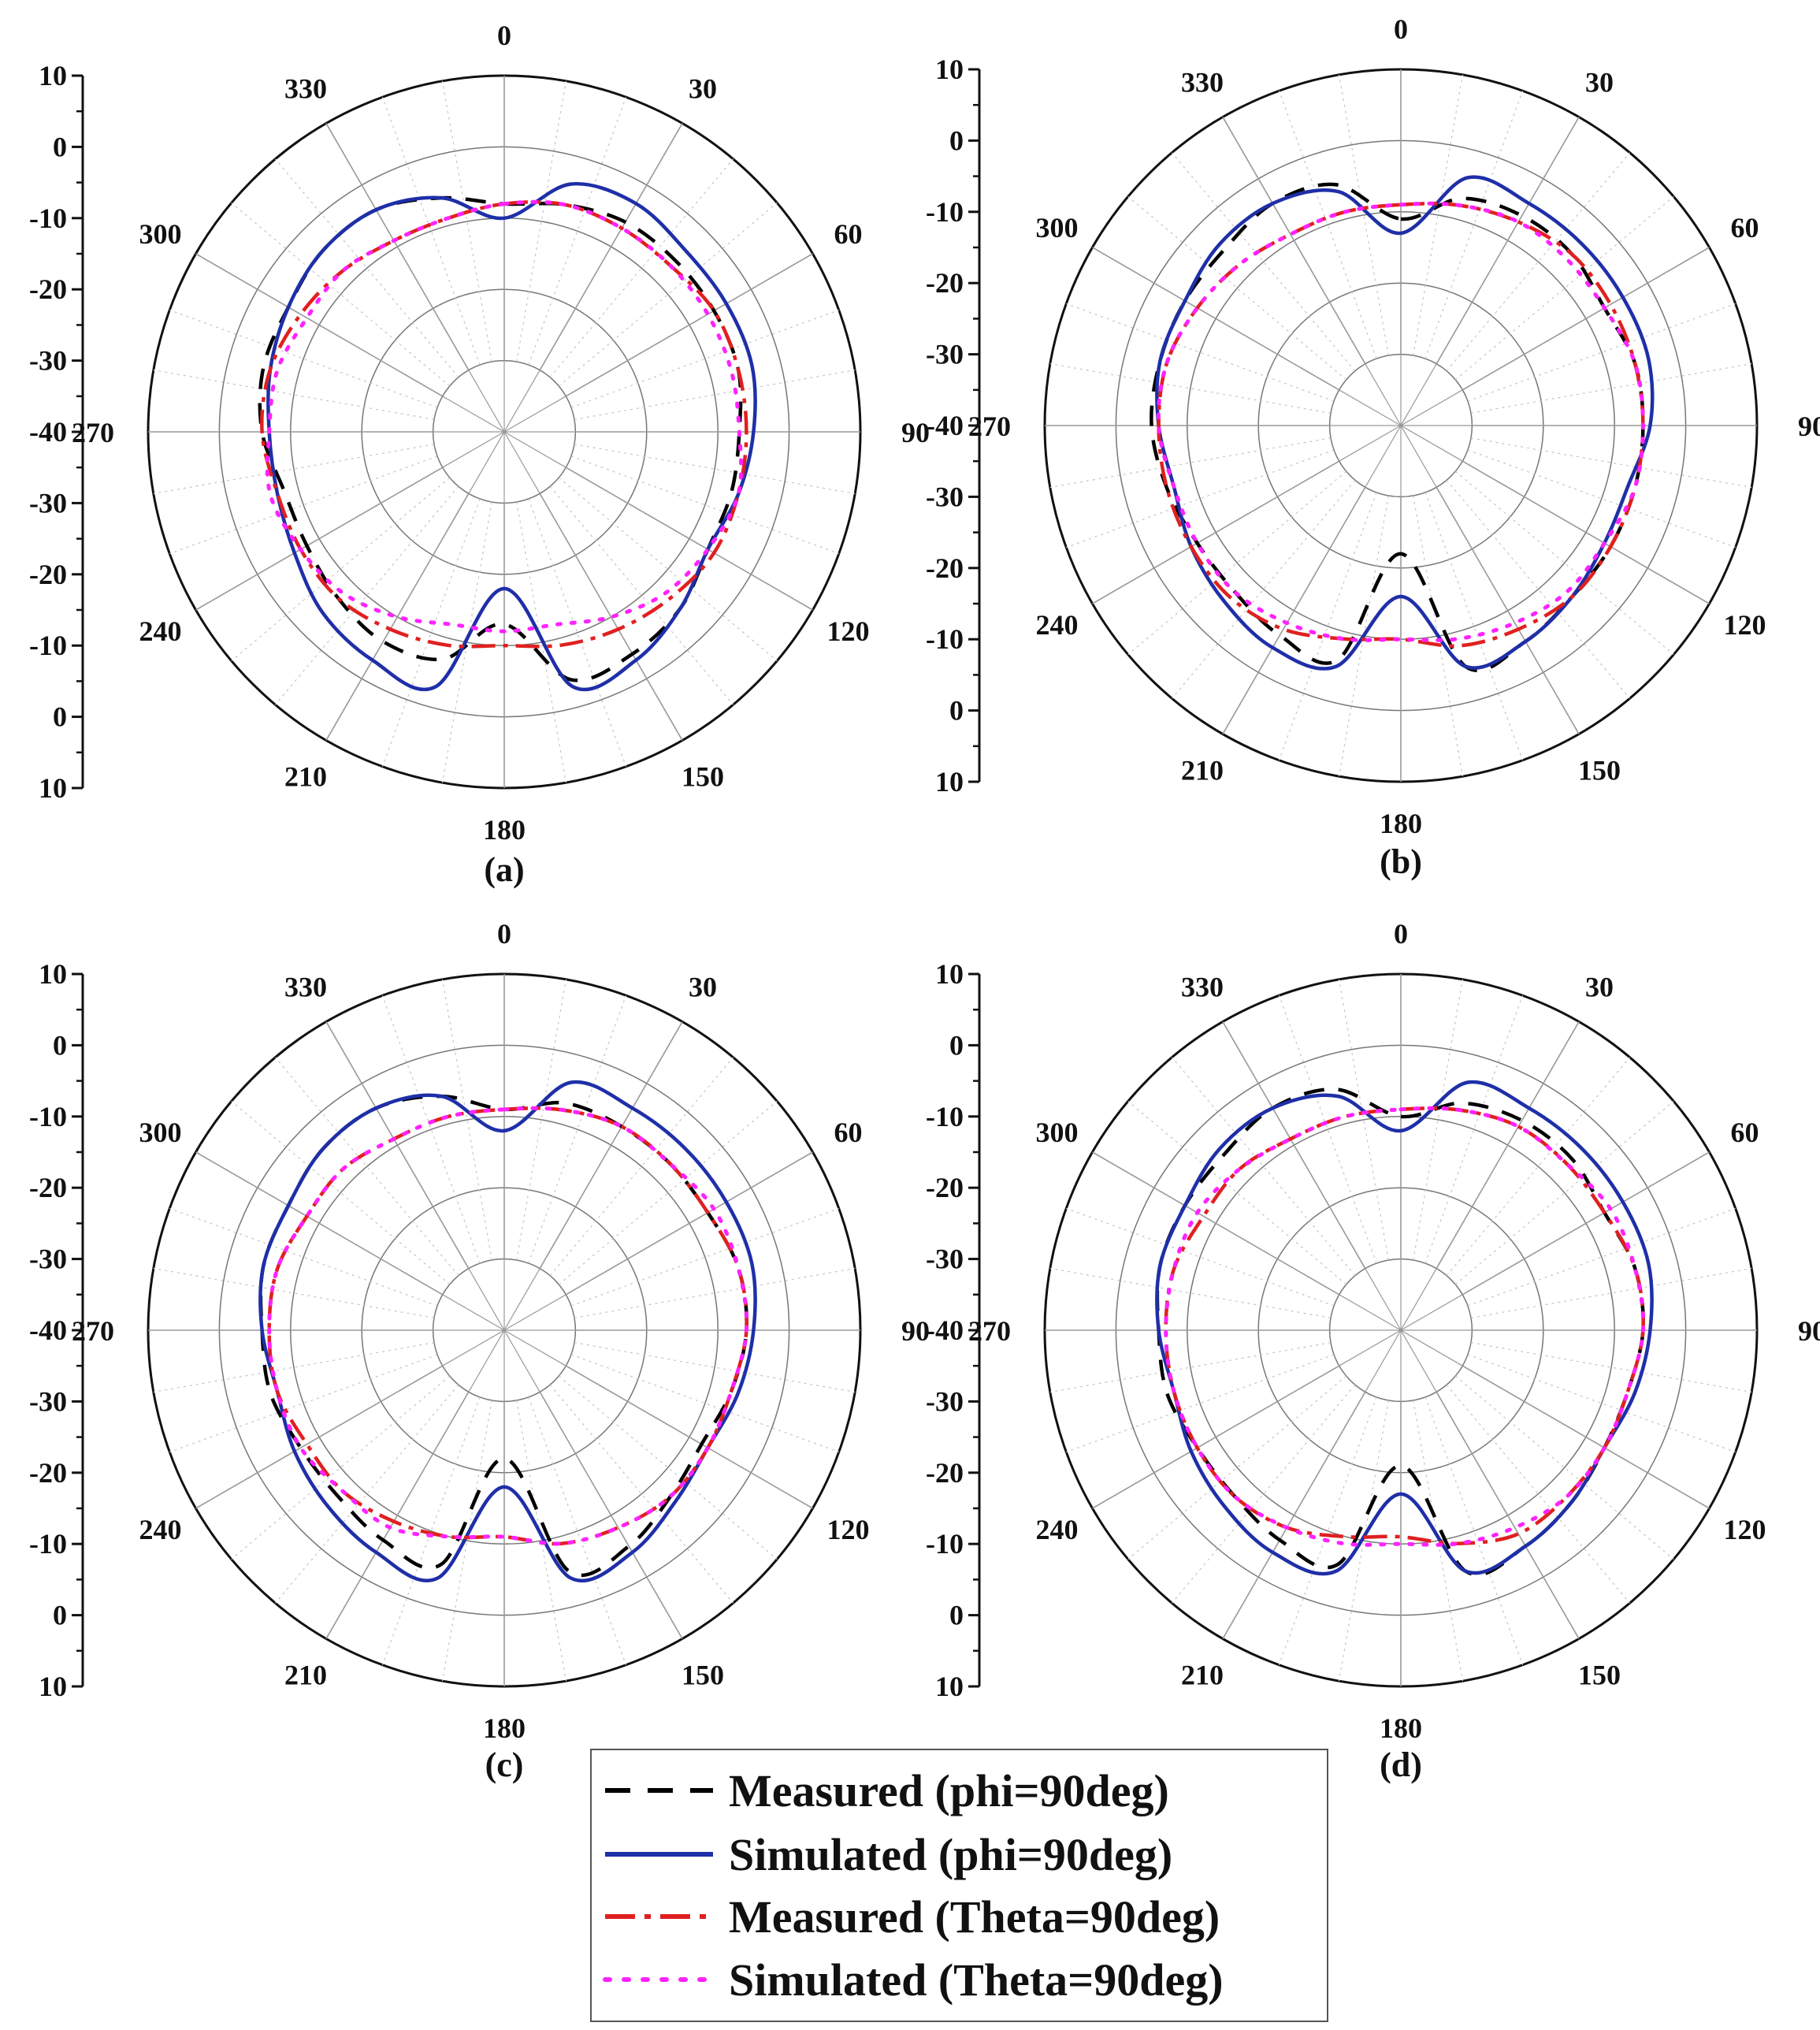  What do you see at coordinates (848, 234) in the screenshot?
I see `angle-label-60: 60` at bounding box center [848, 234].